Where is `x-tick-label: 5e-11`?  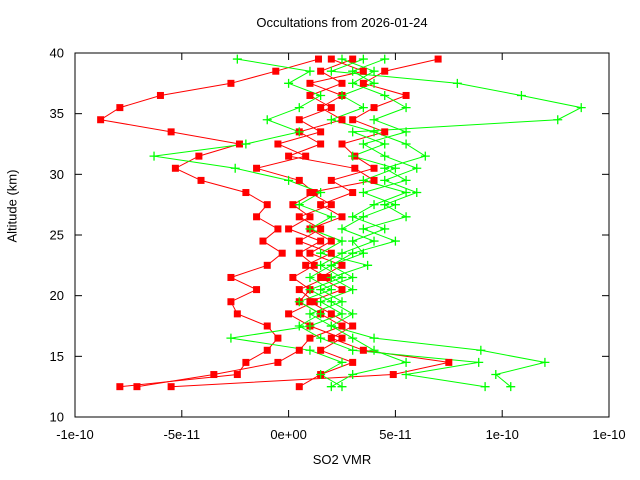 x-tick-label: 5e-11 is located at coordinates (395, 434).